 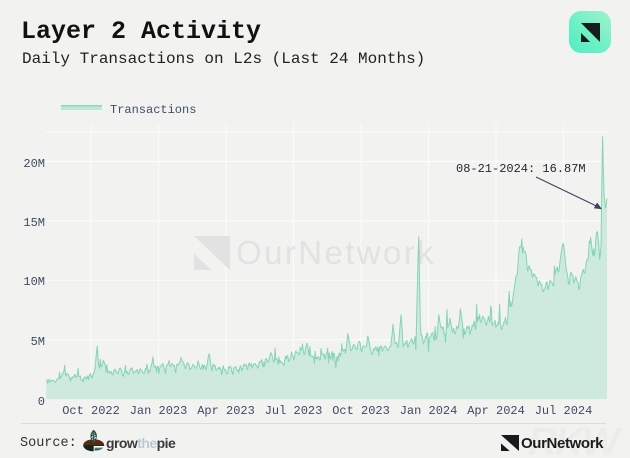 What do you see at coordinates (336, 252) in the screenshot?
I see `svg-text: OurNetwork` at bounding box center [336, 252].